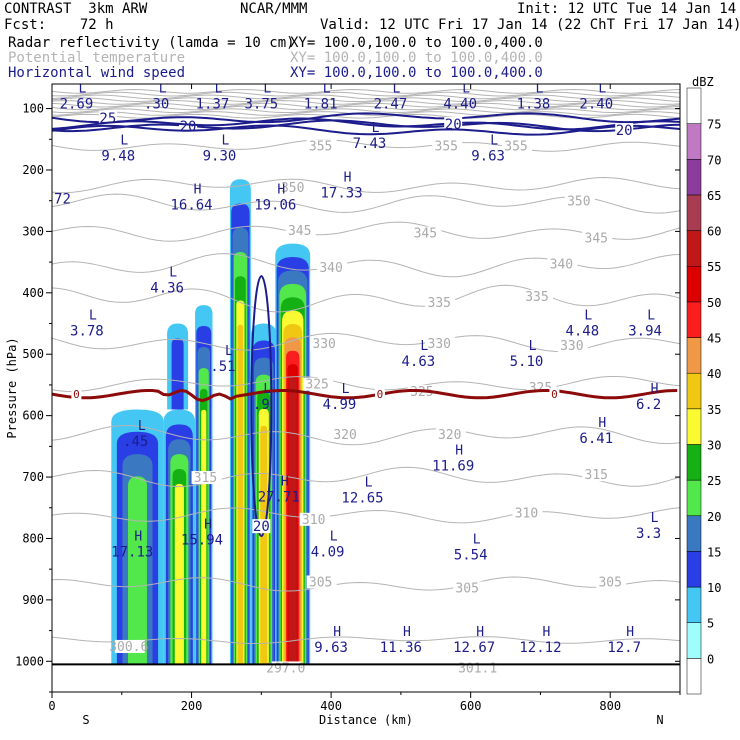 The image size is (740, 740). I want to click on field-label-wind: Horizontal wind speed, so click(97, 73).